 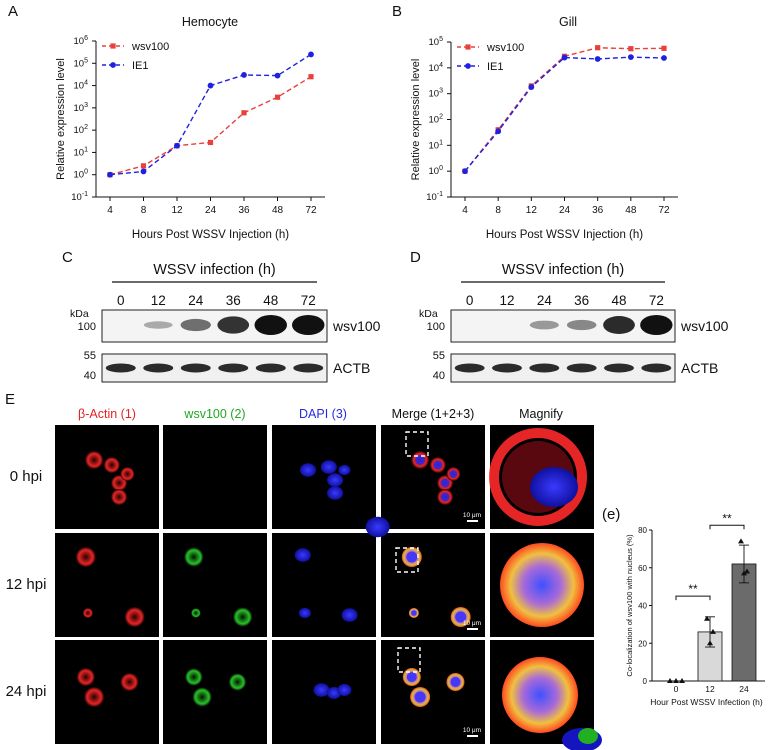 What do you see at coordinates (645, 681) in the screenshot?
I see `y-tick-label: 0` at bounding box center [645, 681].